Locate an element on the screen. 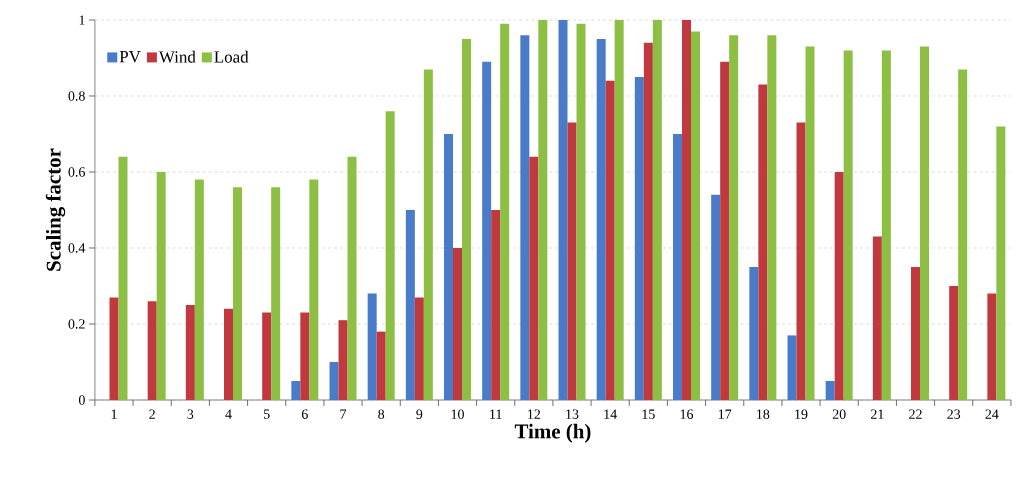  x-tick-label: 23 is located at coordinates (954, 414).